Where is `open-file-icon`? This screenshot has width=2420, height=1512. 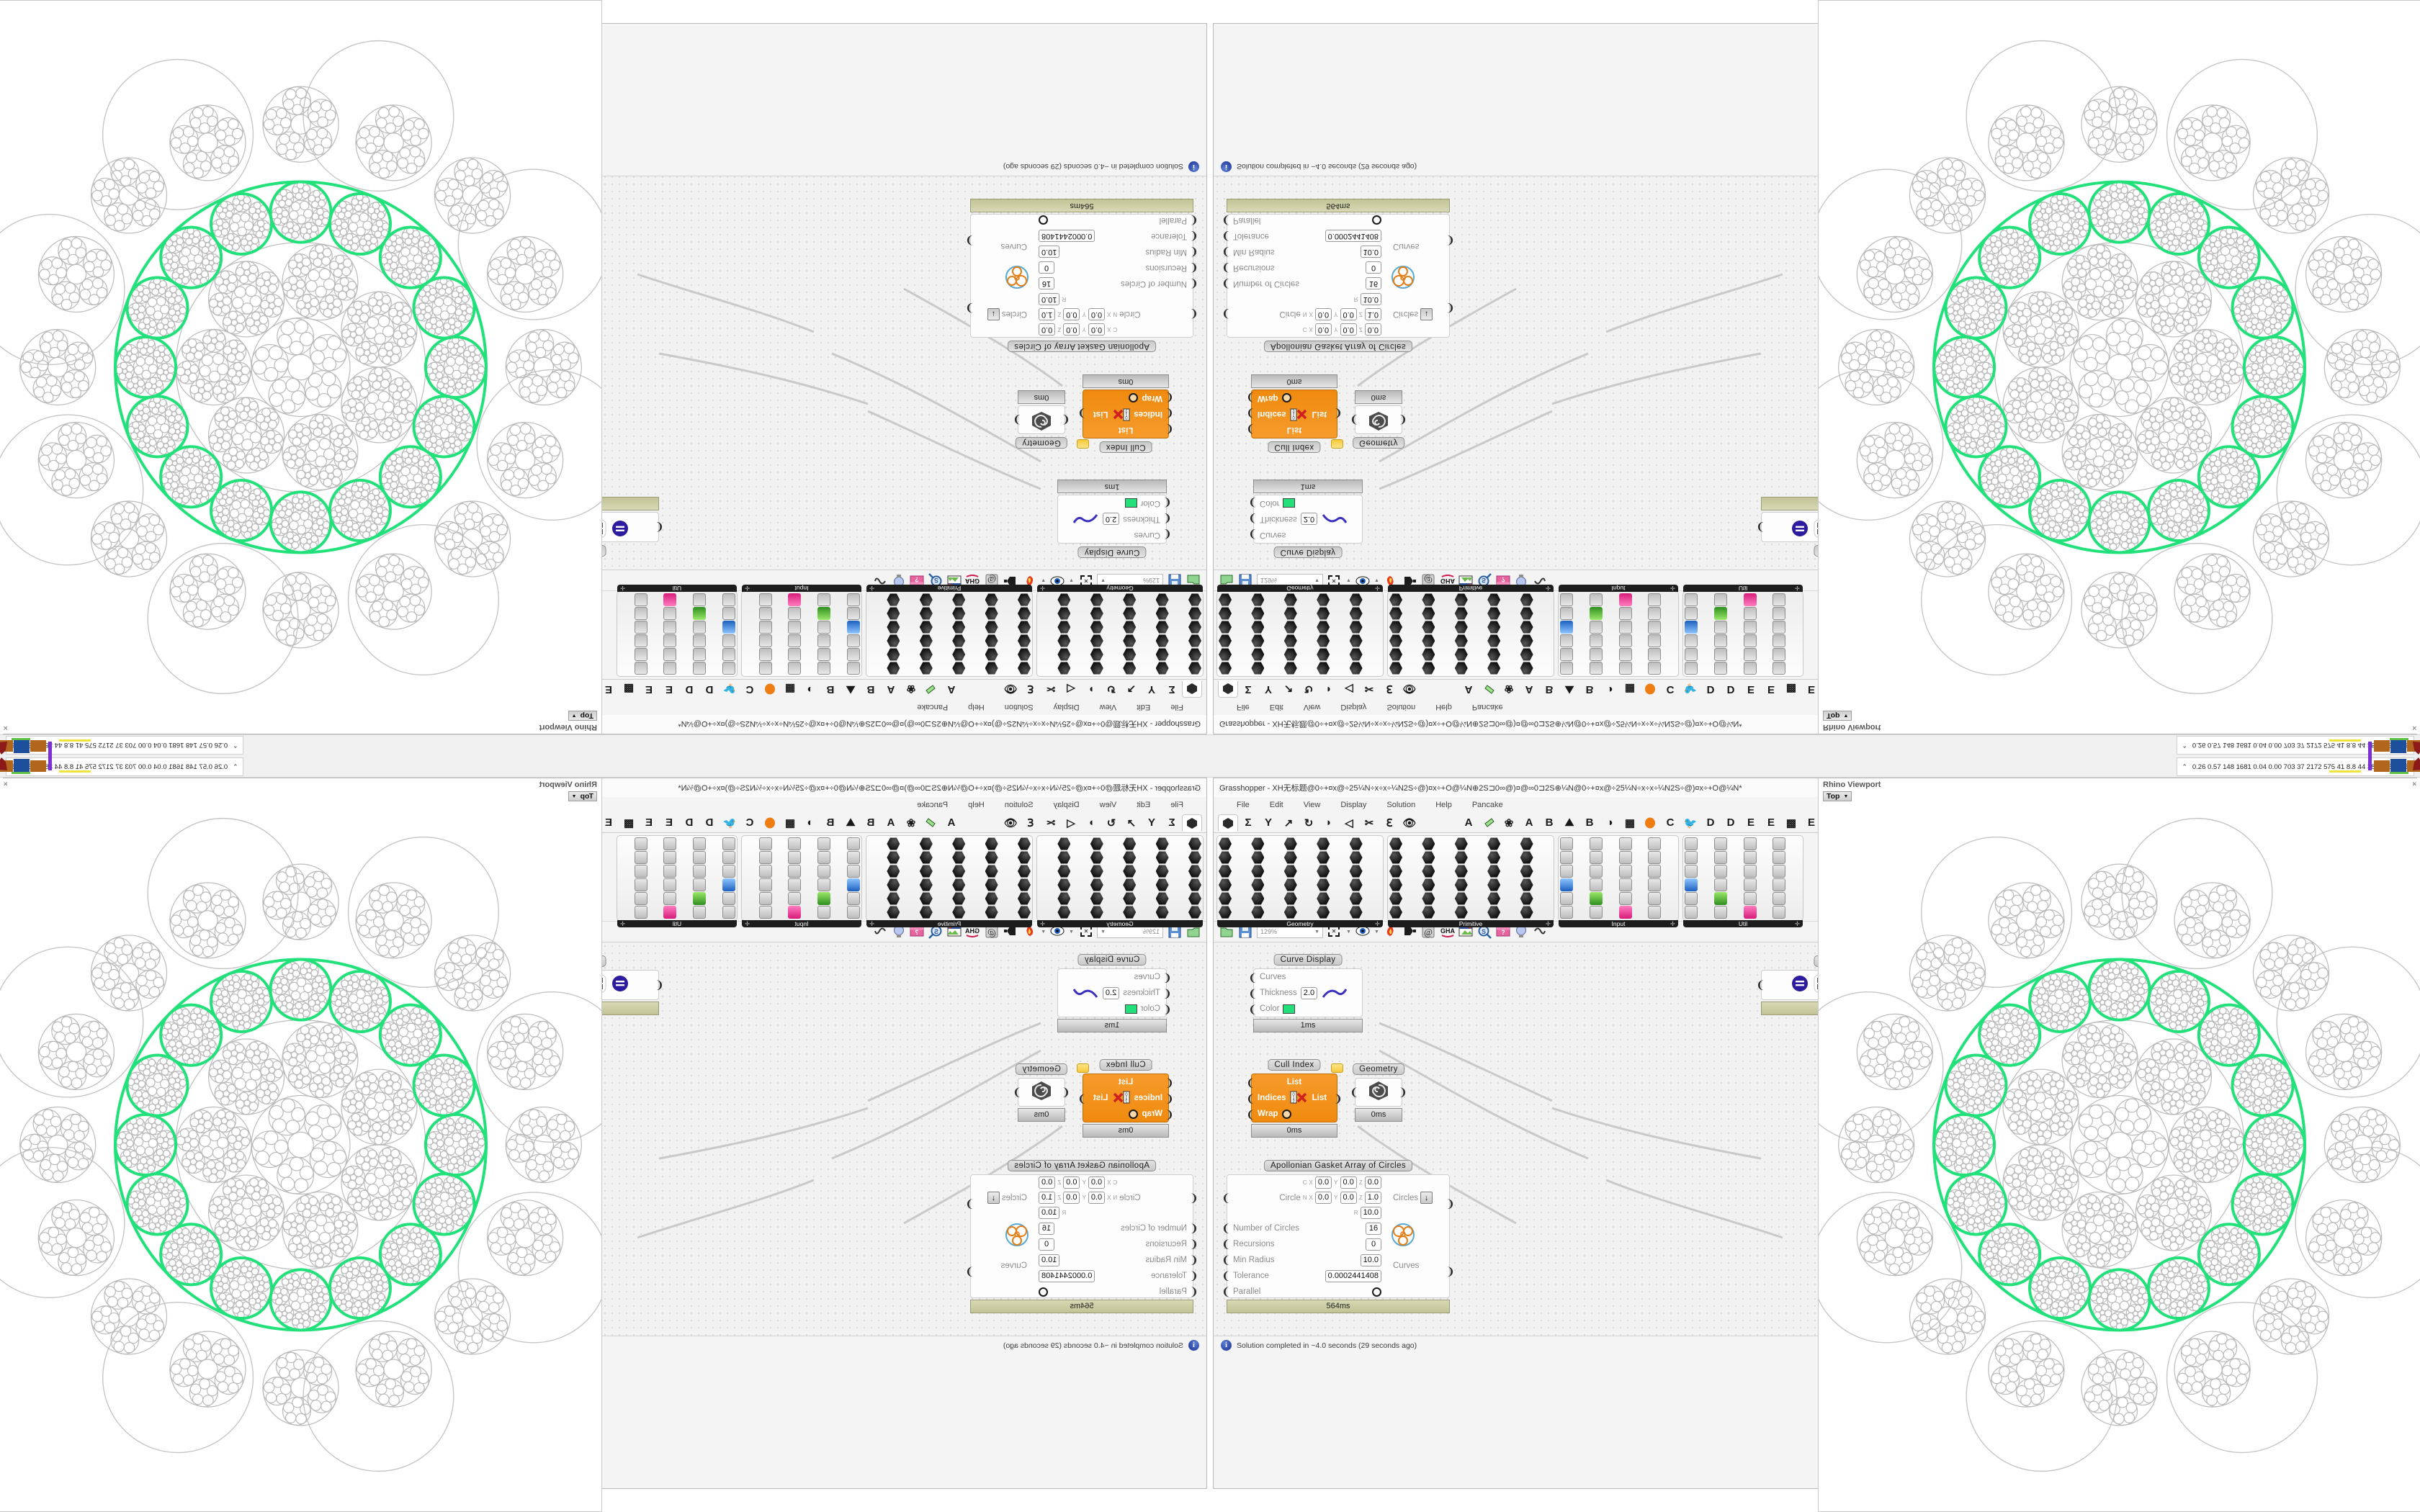
open-file-icon is located at coordinates (1193, 931).